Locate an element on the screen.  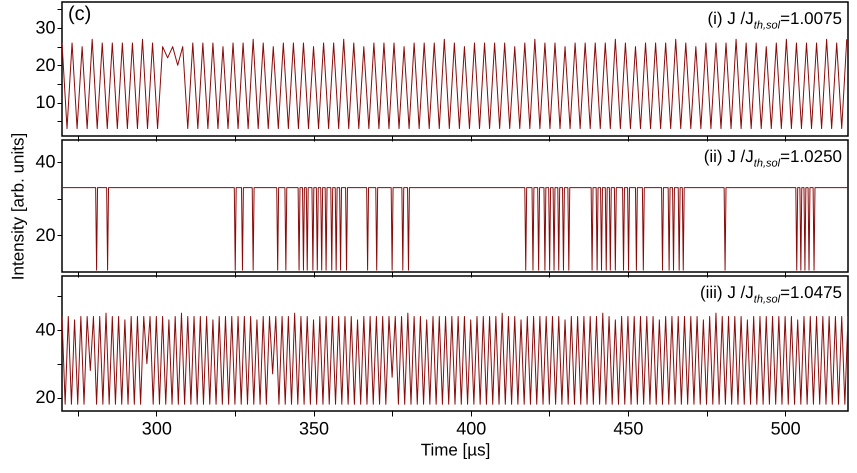
y-tick-label: 30 is located at coordinates (45, 28).